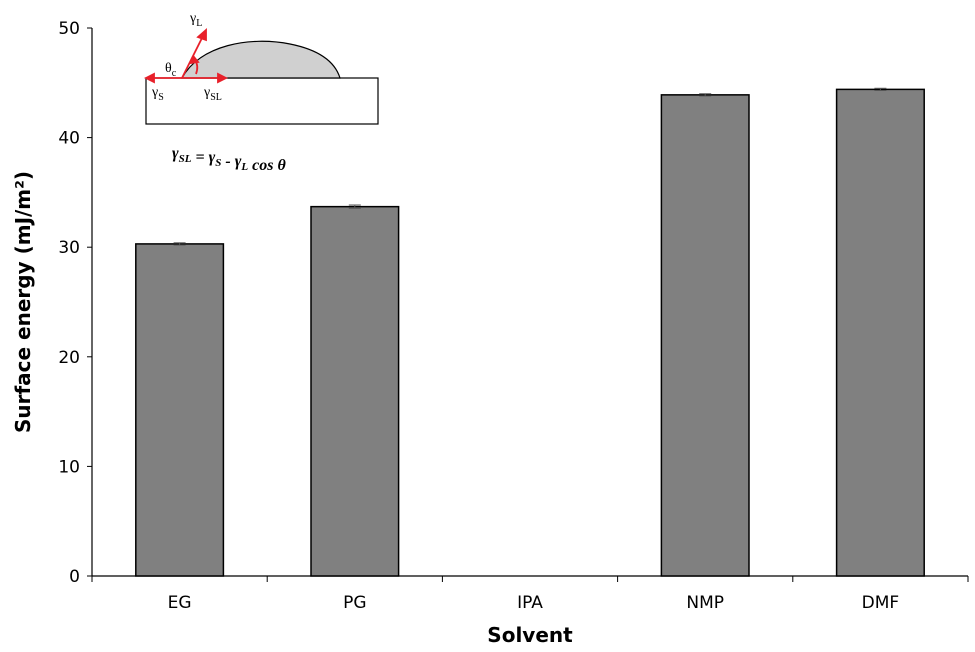 Image resolution: width=975 pixels, height=652 pixels. I want to click on y-tick-label: 40, so click(69, 139).